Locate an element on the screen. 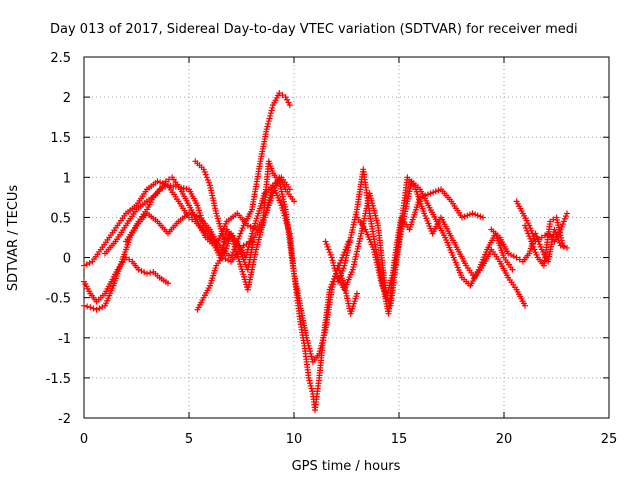  x-tick-label: 20 is located at coordinates (504, 439).